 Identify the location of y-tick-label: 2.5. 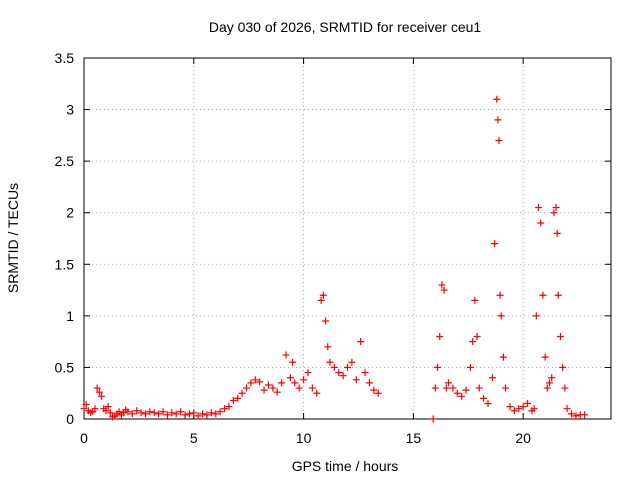
(65, 161).